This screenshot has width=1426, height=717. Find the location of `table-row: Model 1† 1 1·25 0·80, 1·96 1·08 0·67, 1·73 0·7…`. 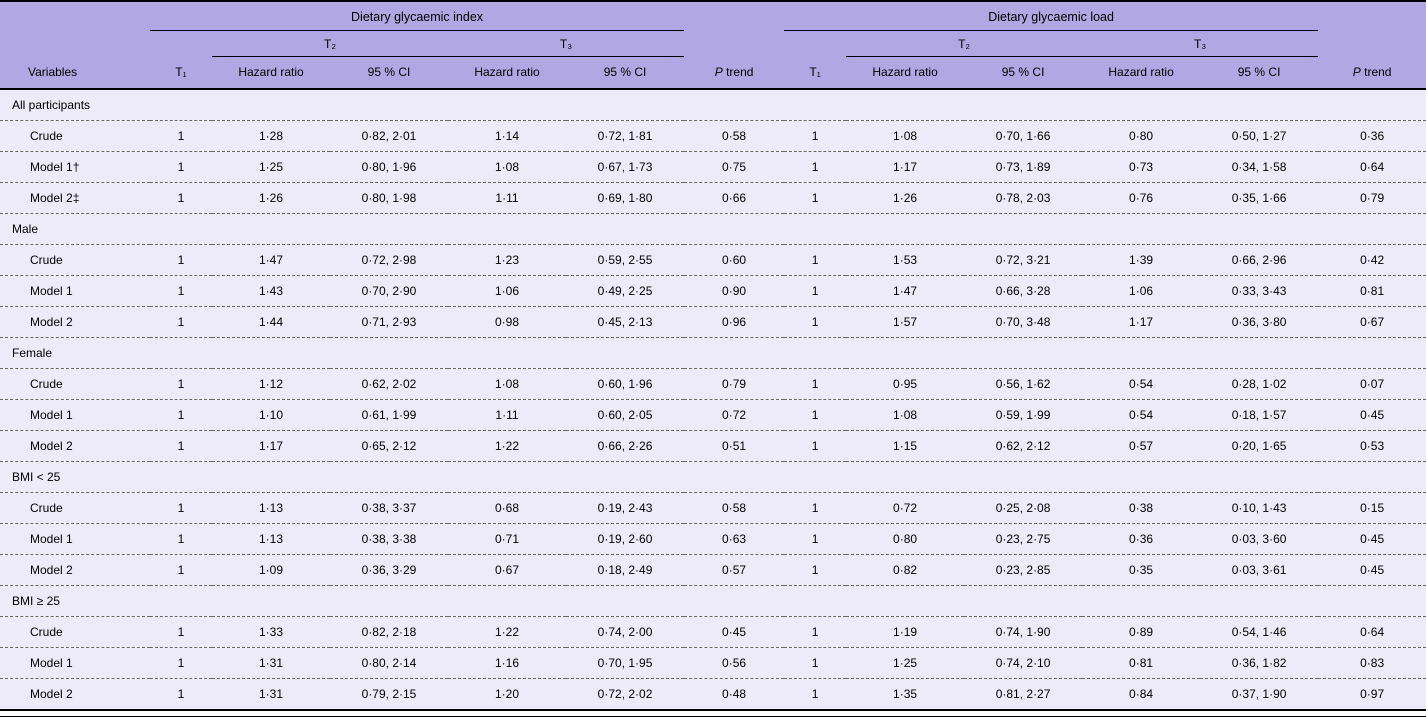

table-row: Model 1† 1 1·25 0·80, 1·96 1·08 0·67, 1·73 0·7… is located at coordinates (713, 167).